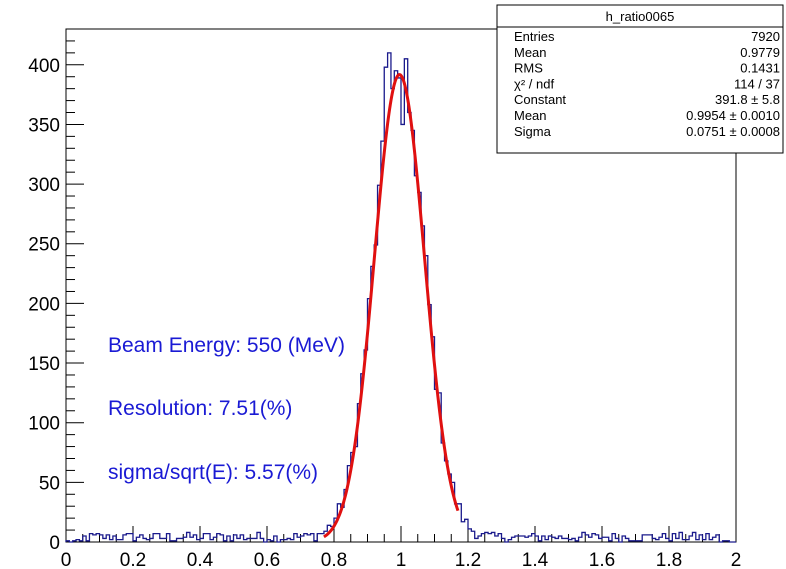 Image resolution: width=786 pixels, height=569 pixels. I want to click on stats-row-value: 0.1431, so click(760, 68).